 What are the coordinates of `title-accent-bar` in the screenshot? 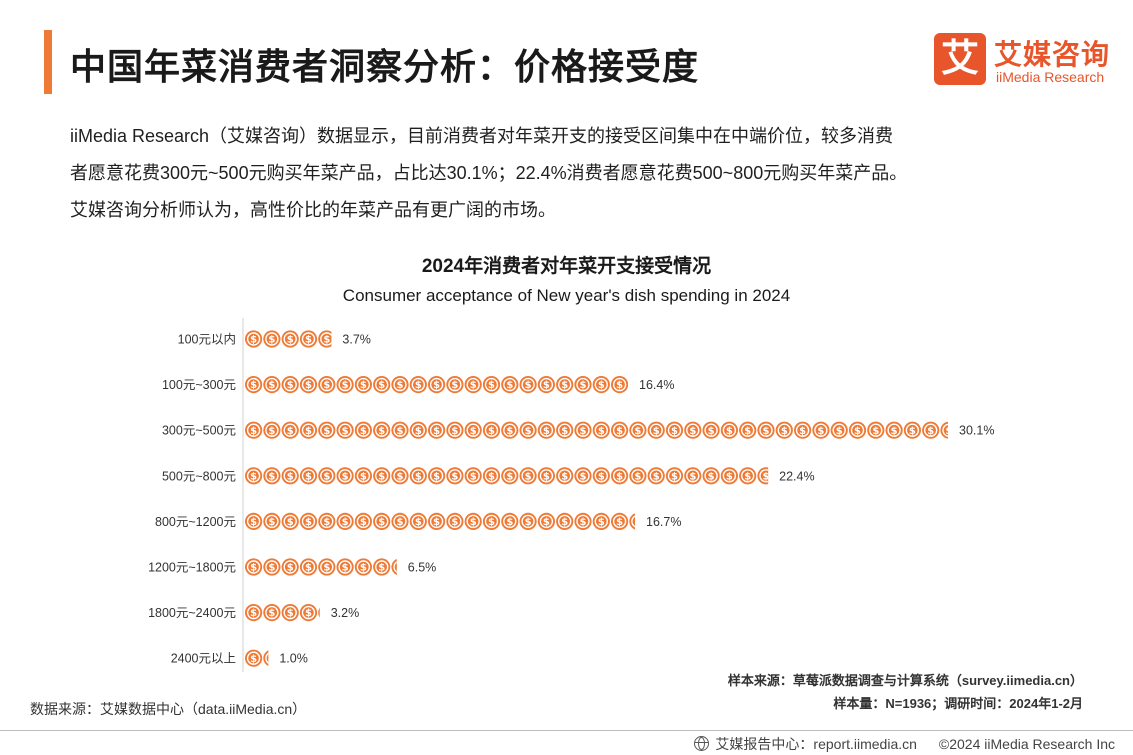 It's located at (48, 62).